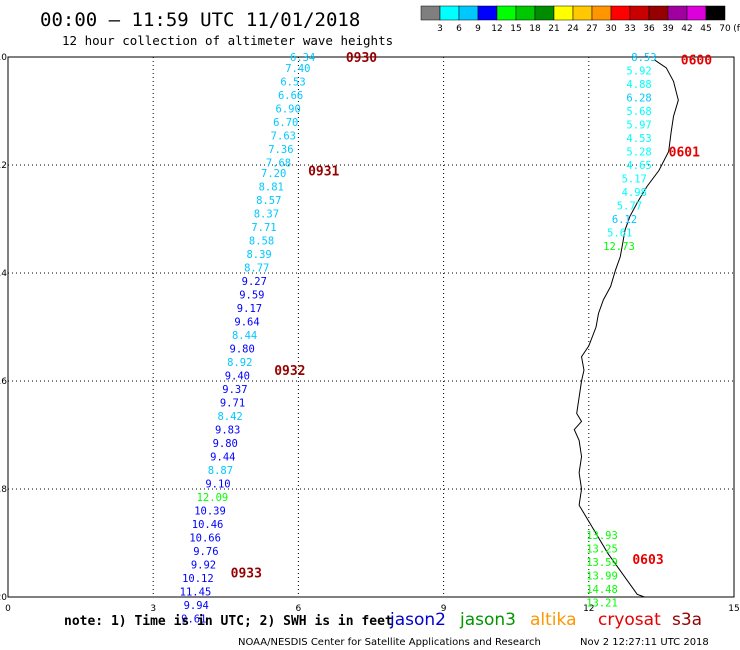 The image size is (740, 650). What do you see at coordinates (638, 139) in the screenshot?
I see `swh-point-cryosat: 4.53` at bounding box center [638, 139].